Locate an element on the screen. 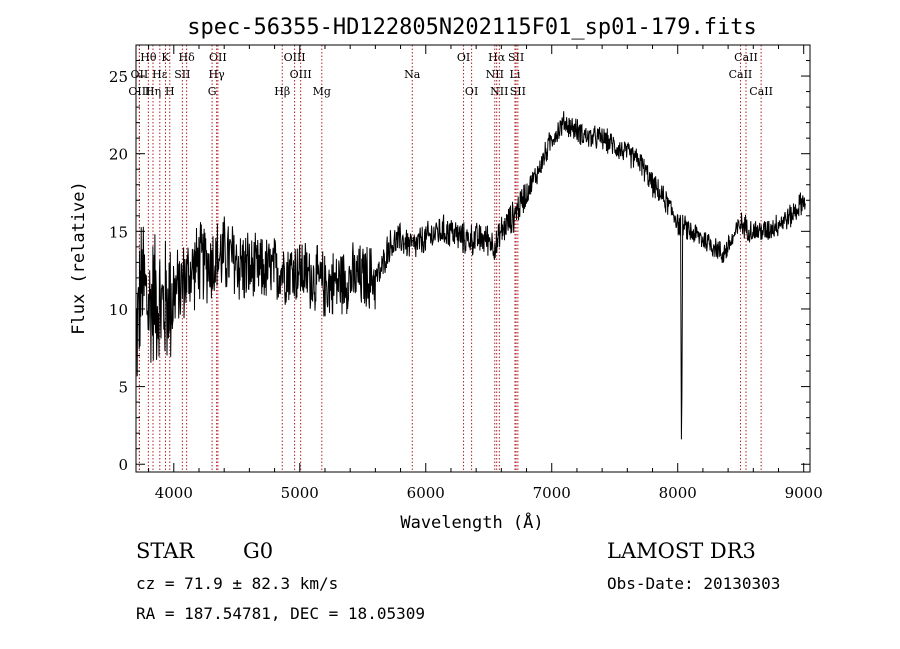 The image size is (900, 649). object-class-label: STAR is located at coordinates (165, 551).